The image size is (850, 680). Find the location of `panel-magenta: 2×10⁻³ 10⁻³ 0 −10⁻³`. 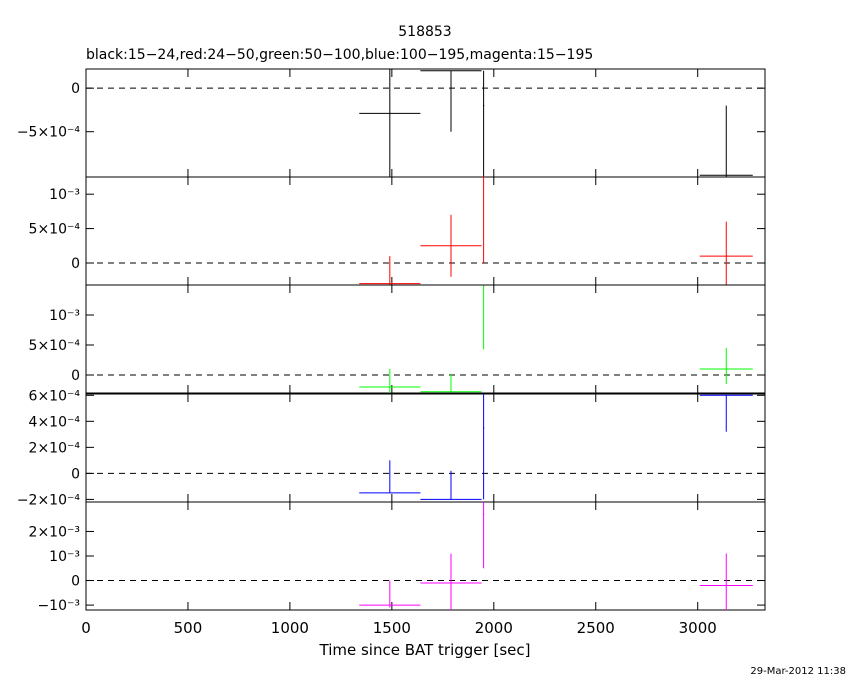

panel-magenta: 2×10⁻³ 10⁻³ 0 −10⁻³ is located at coordinates (397, 557).